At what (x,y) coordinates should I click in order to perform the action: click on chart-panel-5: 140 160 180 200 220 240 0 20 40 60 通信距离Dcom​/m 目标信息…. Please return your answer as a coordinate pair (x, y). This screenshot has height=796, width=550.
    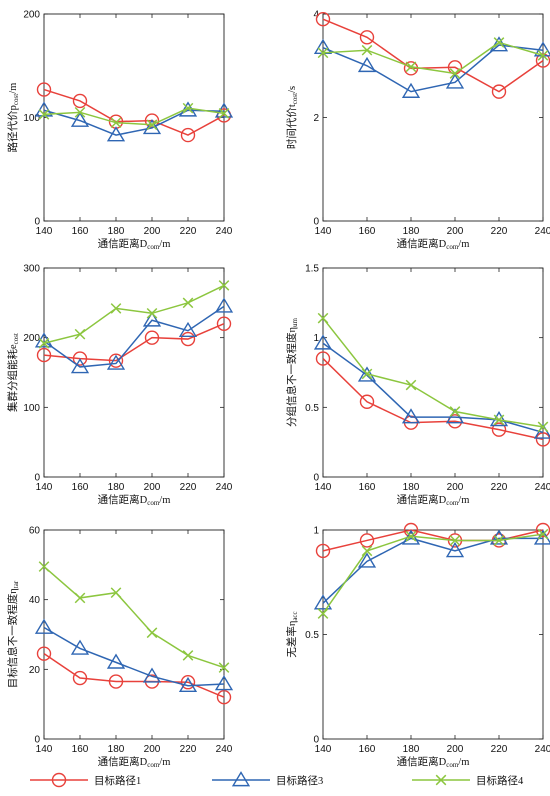
    Looking at the image, I should click on (120, 647).